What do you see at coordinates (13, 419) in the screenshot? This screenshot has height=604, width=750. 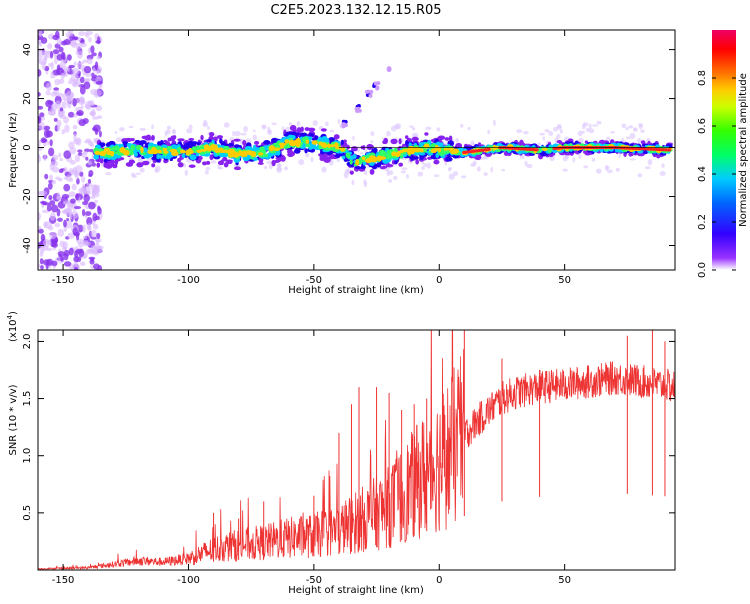 I see `snr-y-label: SNR (10 * v/v)` at bounding box center [13, 419].